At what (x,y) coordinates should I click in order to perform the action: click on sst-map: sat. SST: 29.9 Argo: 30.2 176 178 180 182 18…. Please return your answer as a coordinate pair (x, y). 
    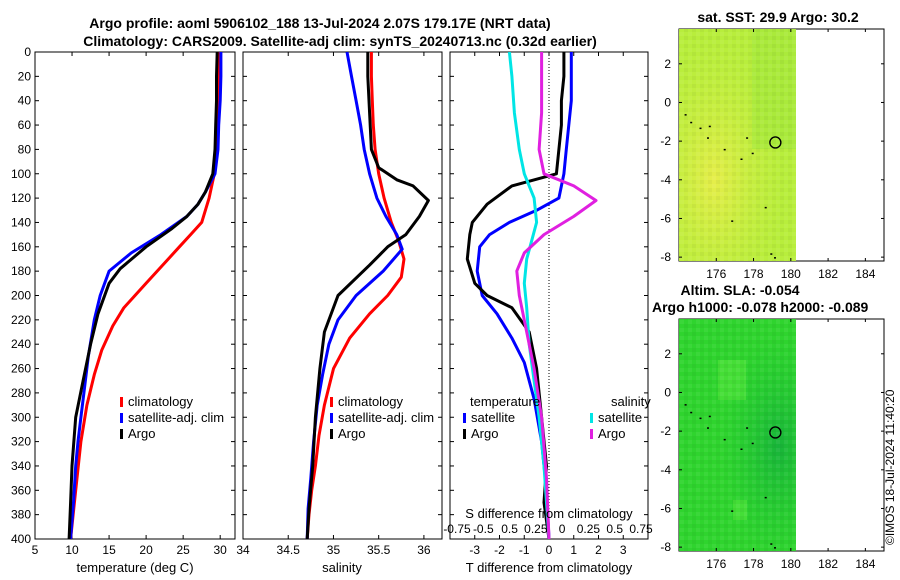
    Looking at the image, I should click on (772, 145).